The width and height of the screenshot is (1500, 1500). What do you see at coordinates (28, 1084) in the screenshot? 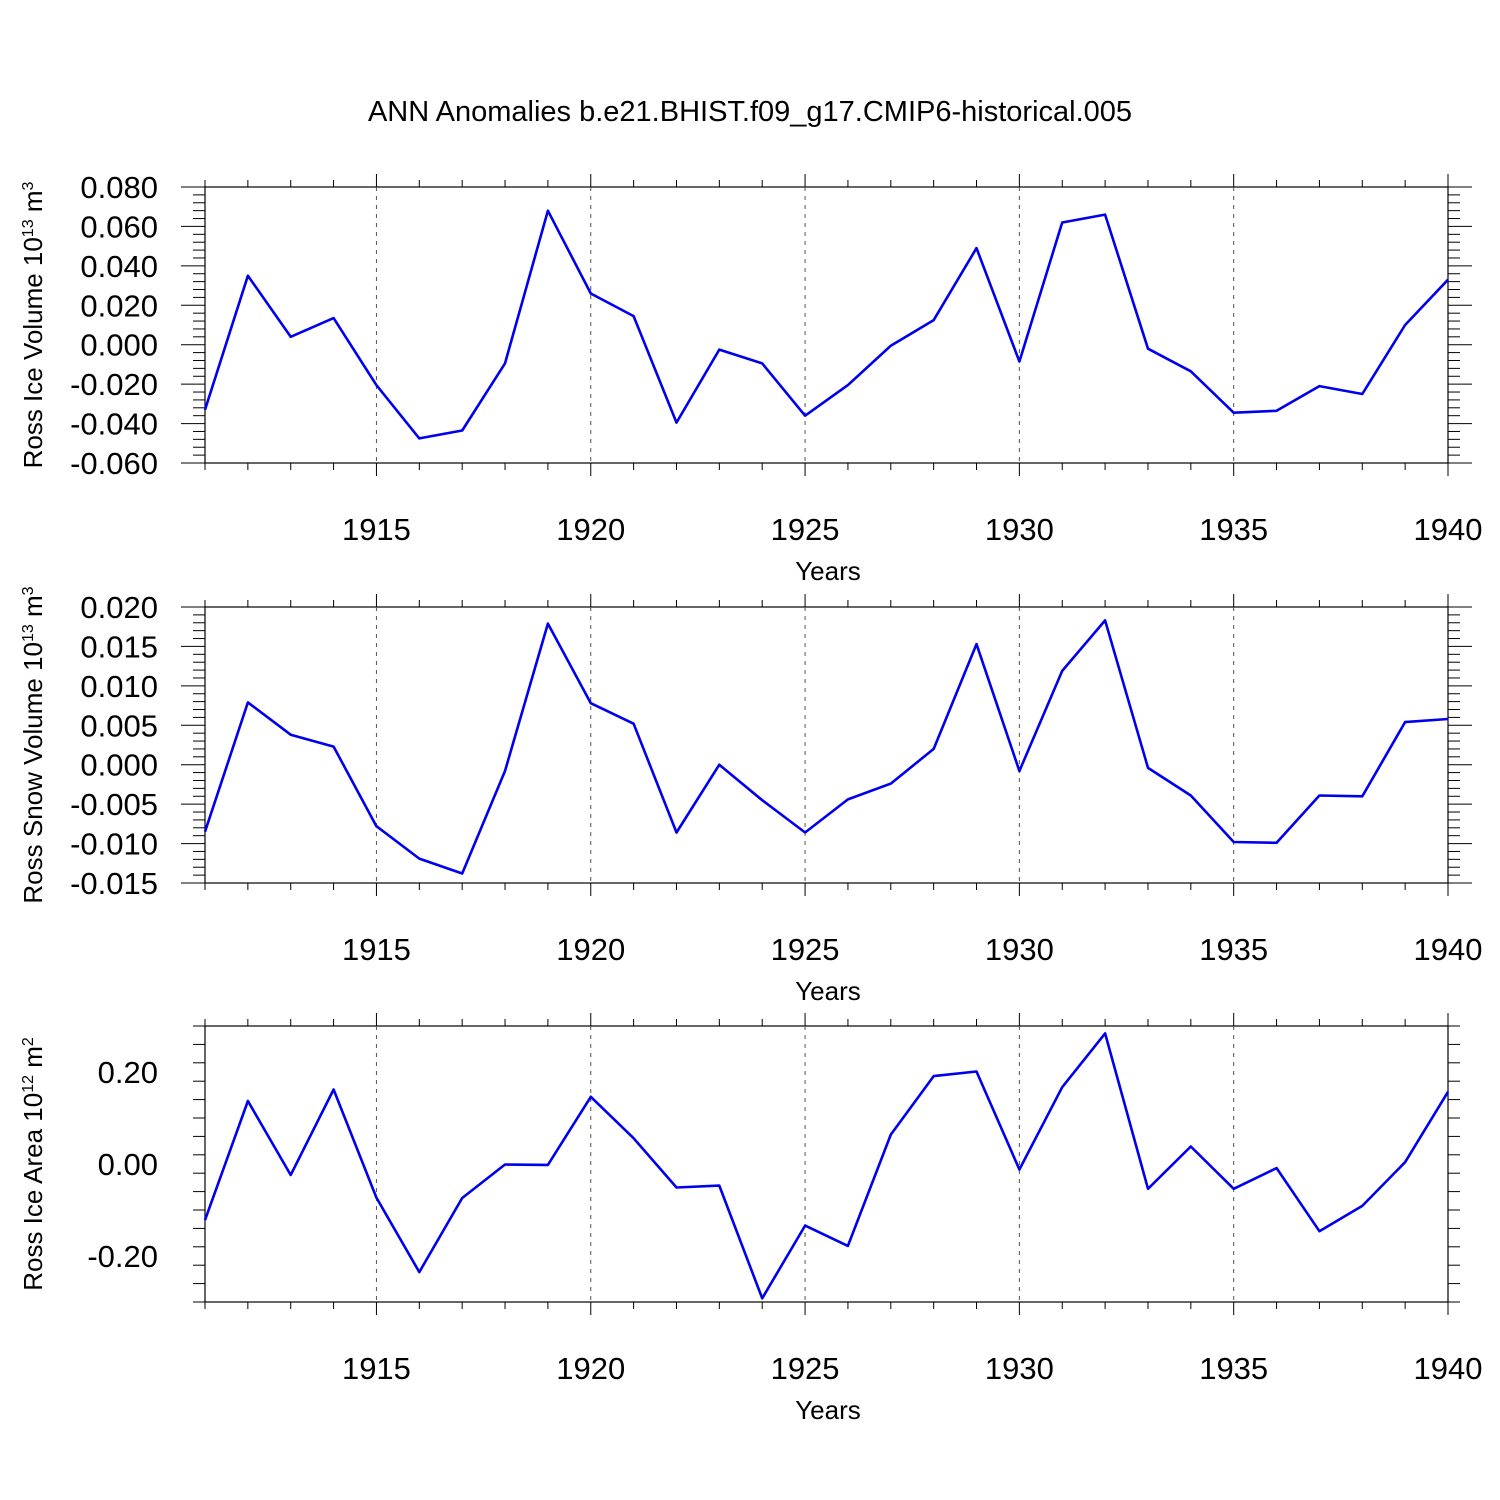
I see `y-axis-title-superscript: 12` at bounding box center [28, 1084].